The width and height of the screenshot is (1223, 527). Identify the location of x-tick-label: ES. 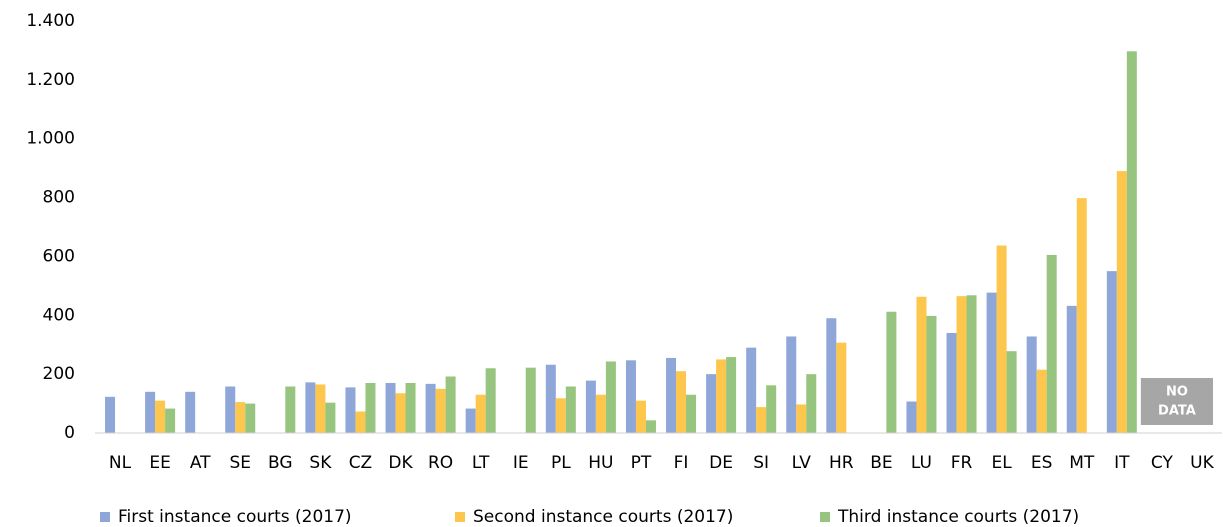
(1042, 463).